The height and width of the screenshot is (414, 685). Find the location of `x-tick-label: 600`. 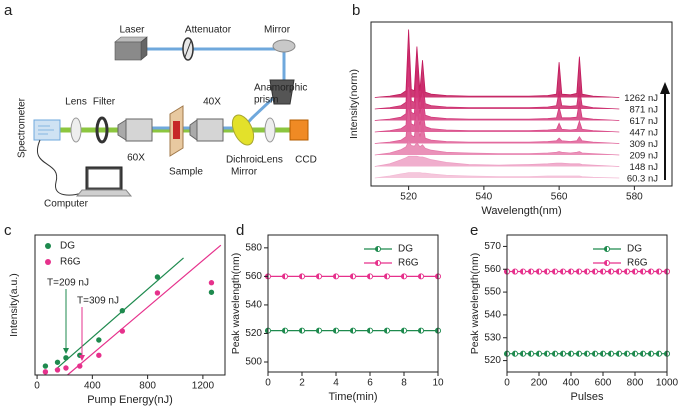

x-tick-label: 600 is located at coordinates (603, 383).